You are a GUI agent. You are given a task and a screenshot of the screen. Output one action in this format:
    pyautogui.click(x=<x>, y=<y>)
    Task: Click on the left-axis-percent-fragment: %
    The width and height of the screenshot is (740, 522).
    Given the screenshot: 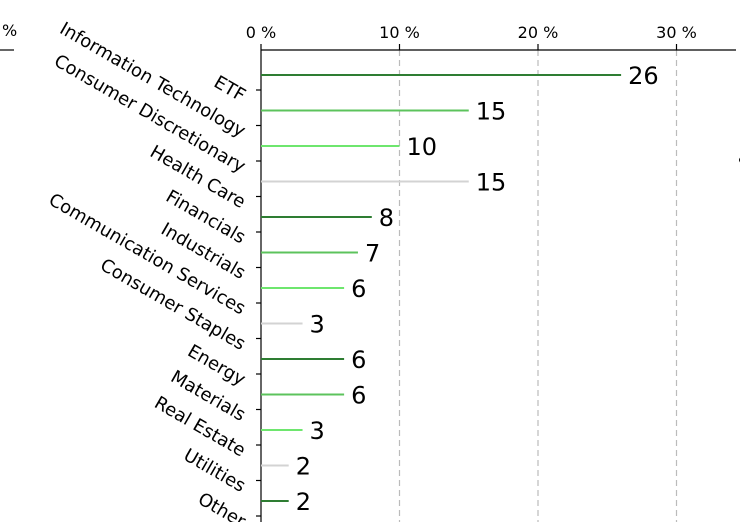 What is the action you would take?
    pyautogui.click(x=9, y=30)
    